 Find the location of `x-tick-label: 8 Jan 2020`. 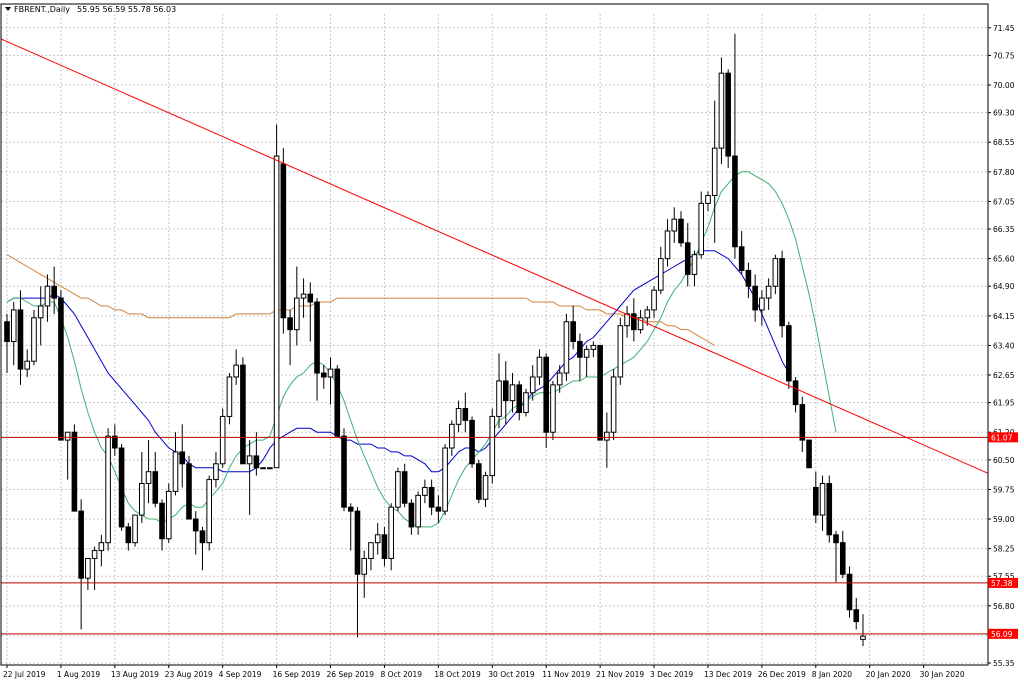

x-tick-label: 8 Jan 2020 is located at coordinates (832, 674).